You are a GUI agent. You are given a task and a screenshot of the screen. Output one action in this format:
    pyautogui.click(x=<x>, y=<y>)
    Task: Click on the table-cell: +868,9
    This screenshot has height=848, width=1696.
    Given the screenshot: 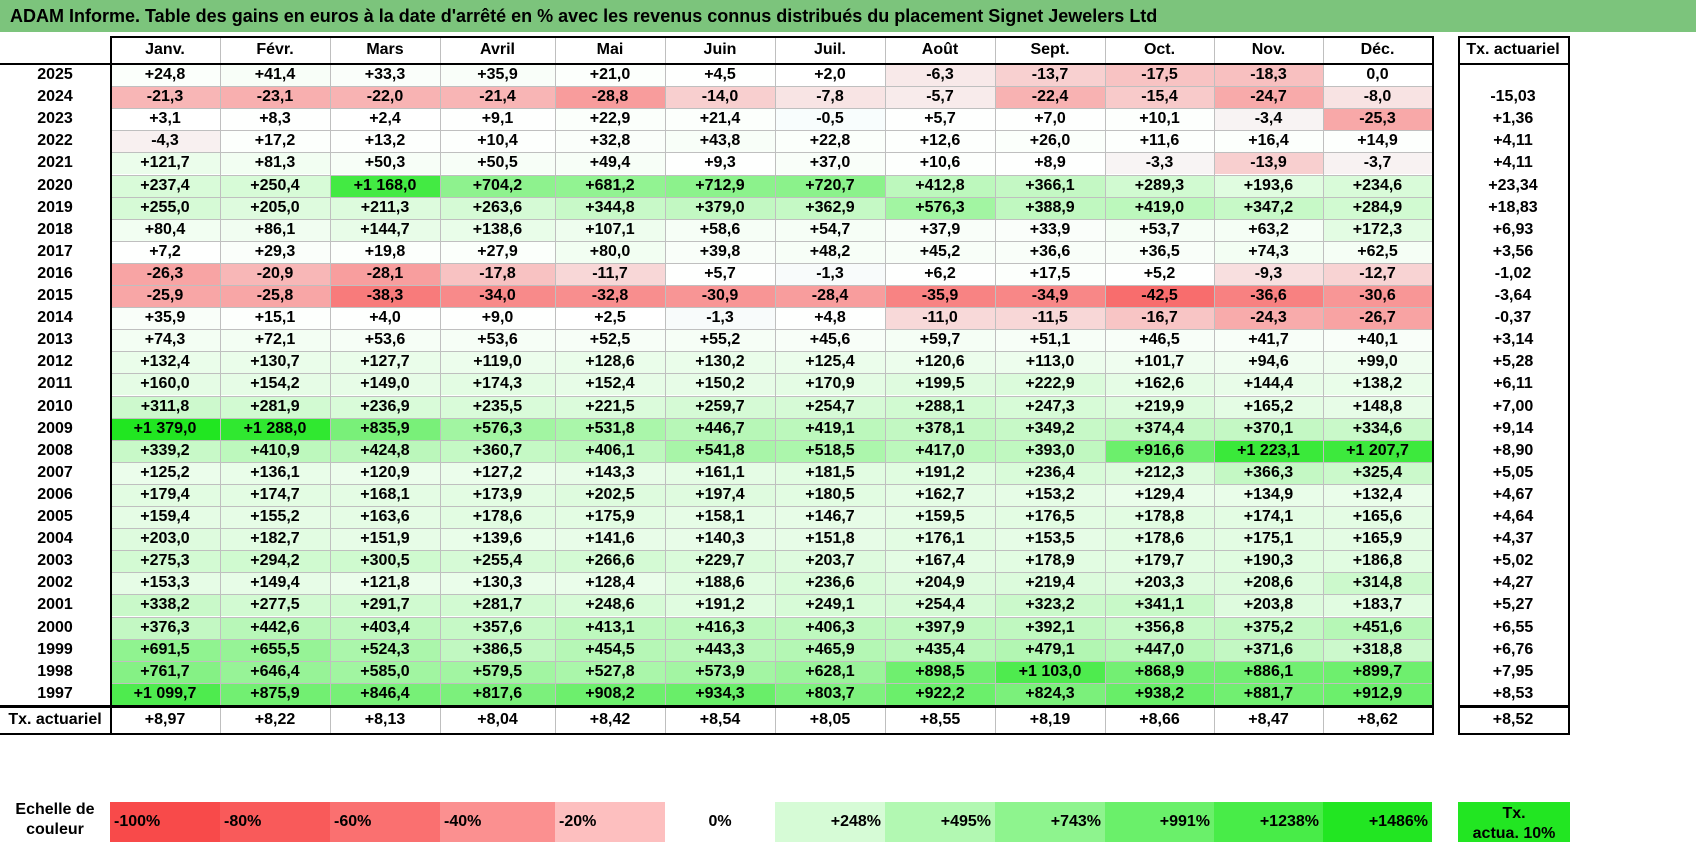 What is the action you would take?
    pyautogui.click(x=1159, y=671)
    